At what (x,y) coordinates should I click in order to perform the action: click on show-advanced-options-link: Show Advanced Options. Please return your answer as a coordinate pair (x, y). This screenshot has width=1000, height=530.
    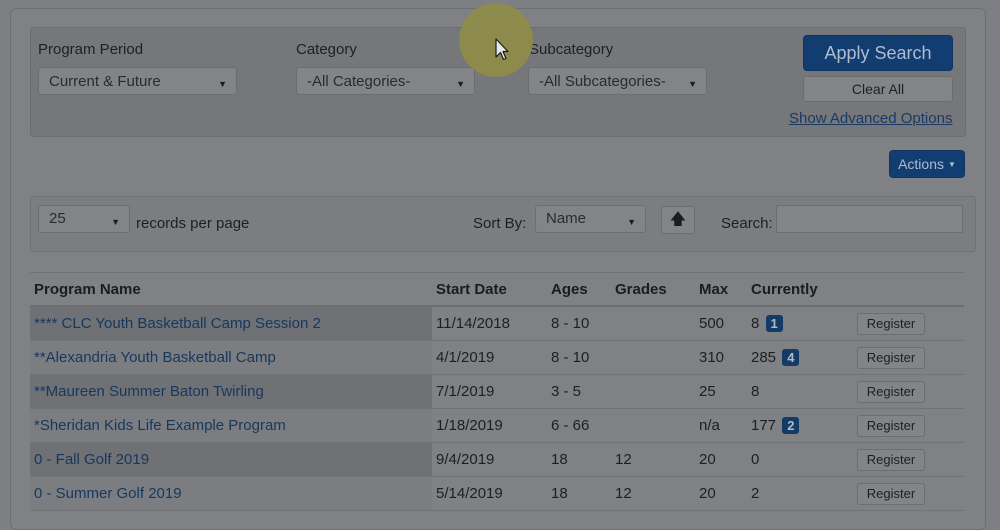
    Looking at the image, I should click on (871, 118).